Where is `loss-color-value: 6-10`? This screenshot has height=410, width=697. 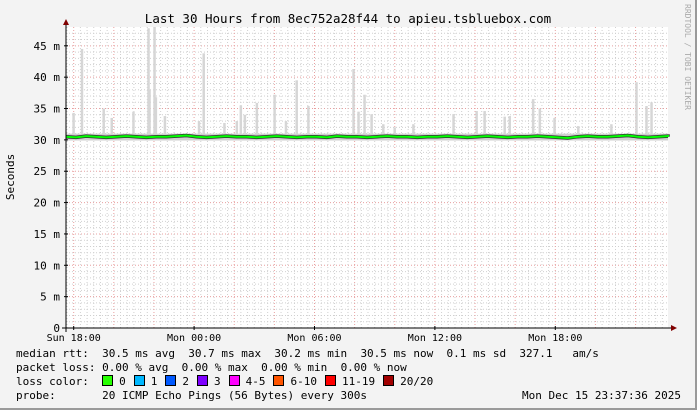 loss-color-value: 6-10 is located at coordinates (303, 381).